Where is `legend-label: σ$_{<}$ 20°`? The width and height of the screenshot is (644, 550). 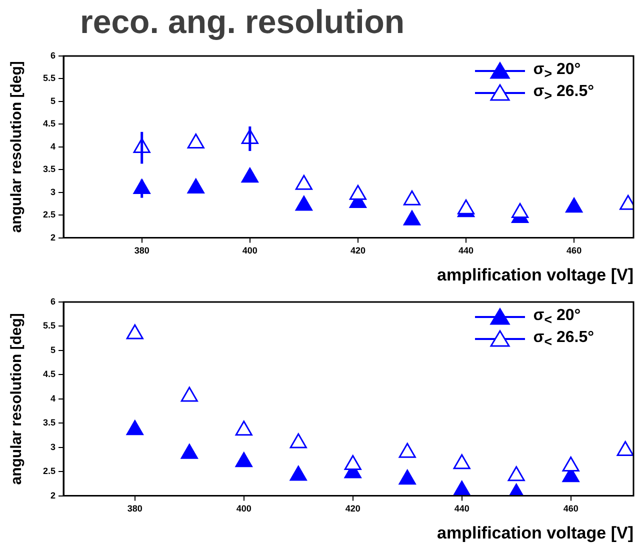
legend-label: σ$_{<}$ 20° is located at coordinates (557, 317).